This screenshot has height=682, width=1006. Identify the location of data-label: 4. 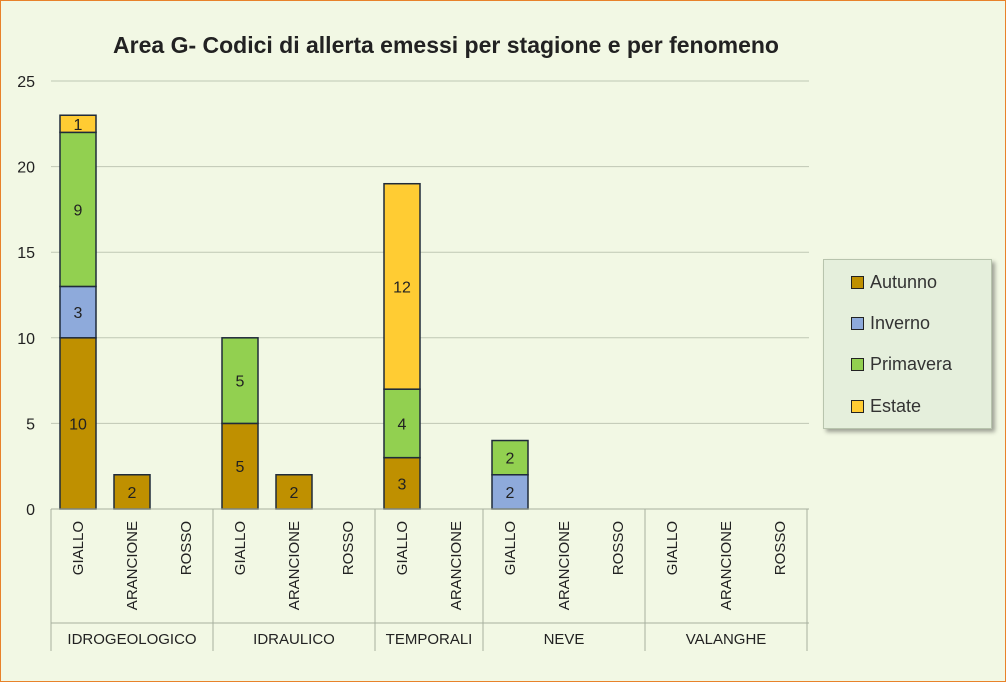
(402, 424).